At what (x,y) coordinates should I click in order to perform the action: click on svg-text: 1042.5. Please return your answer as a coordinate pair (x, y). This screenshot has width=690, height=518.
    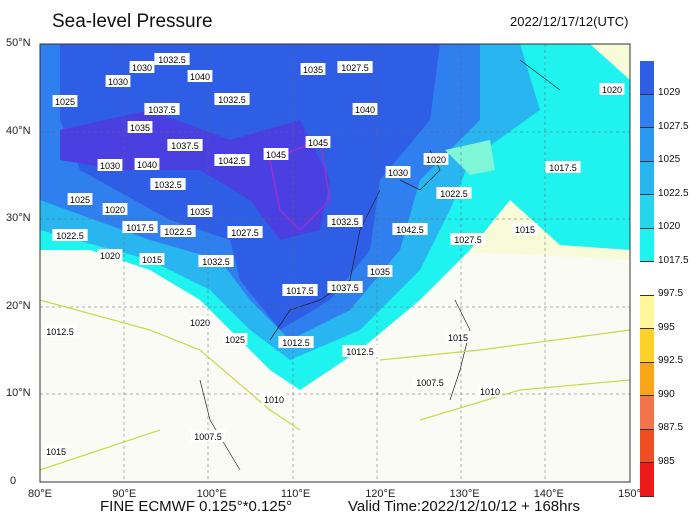
    Looking at the image, I should click on (232, 161).